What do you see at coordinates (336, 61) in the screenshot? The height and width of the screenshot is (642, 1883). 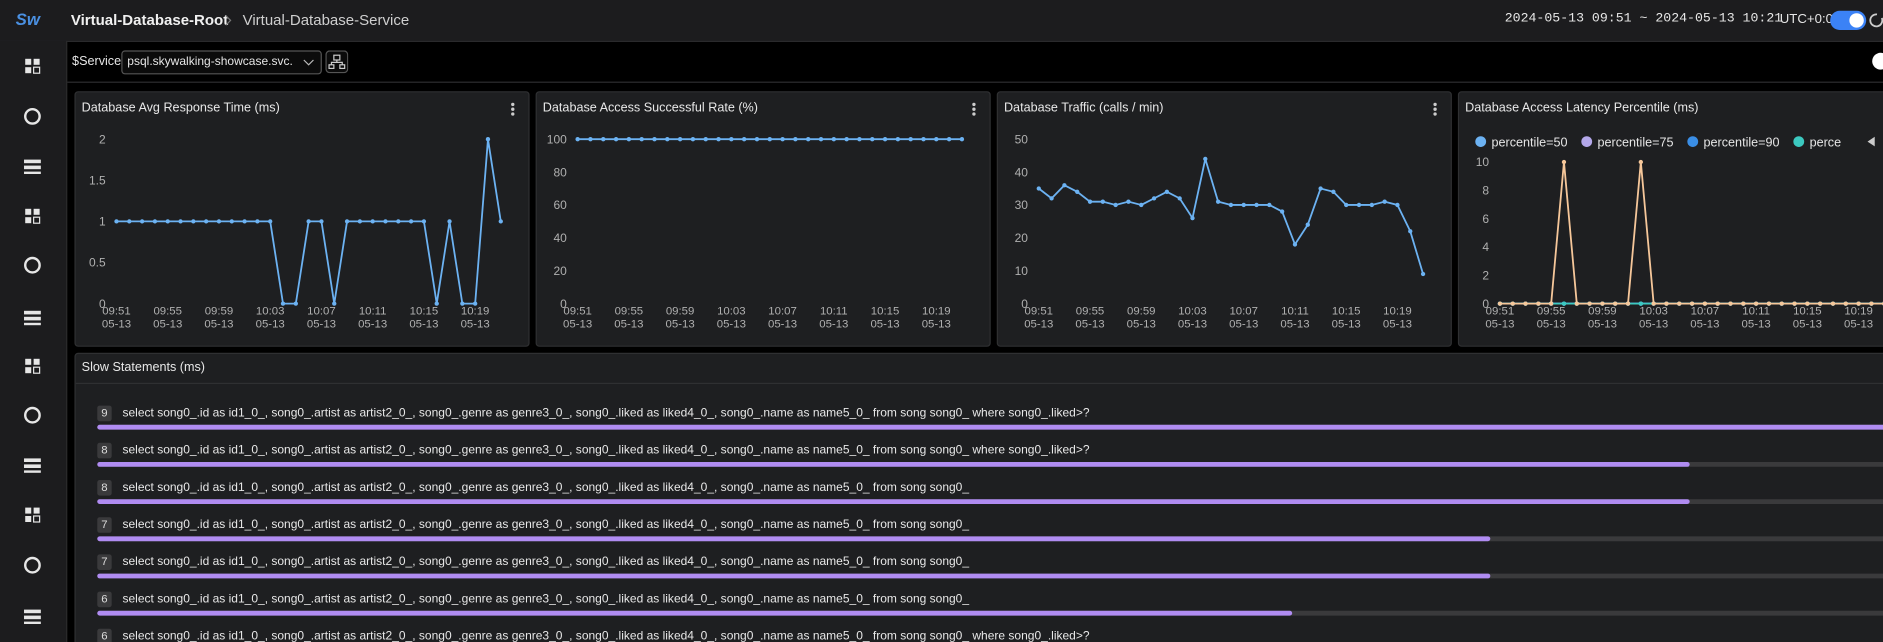 I see `topology-button` at bounding box center [336, 61].